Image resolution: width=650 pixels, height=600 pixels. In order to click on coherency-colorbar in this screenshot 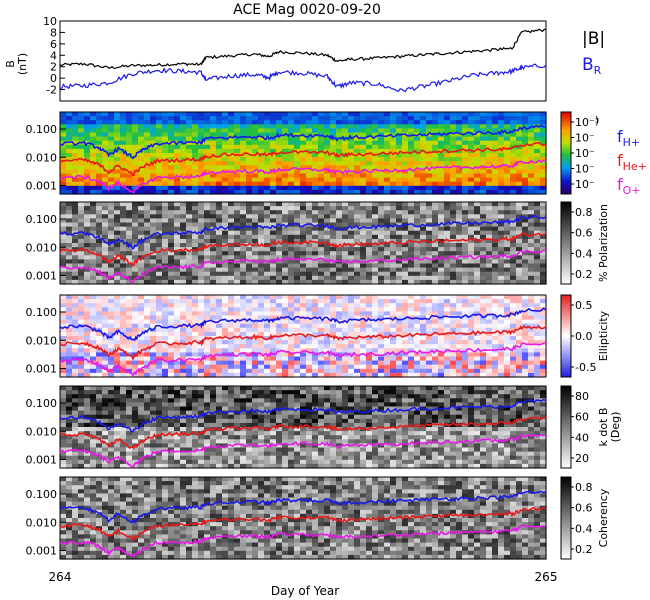, I will do `click(566, 518)`.